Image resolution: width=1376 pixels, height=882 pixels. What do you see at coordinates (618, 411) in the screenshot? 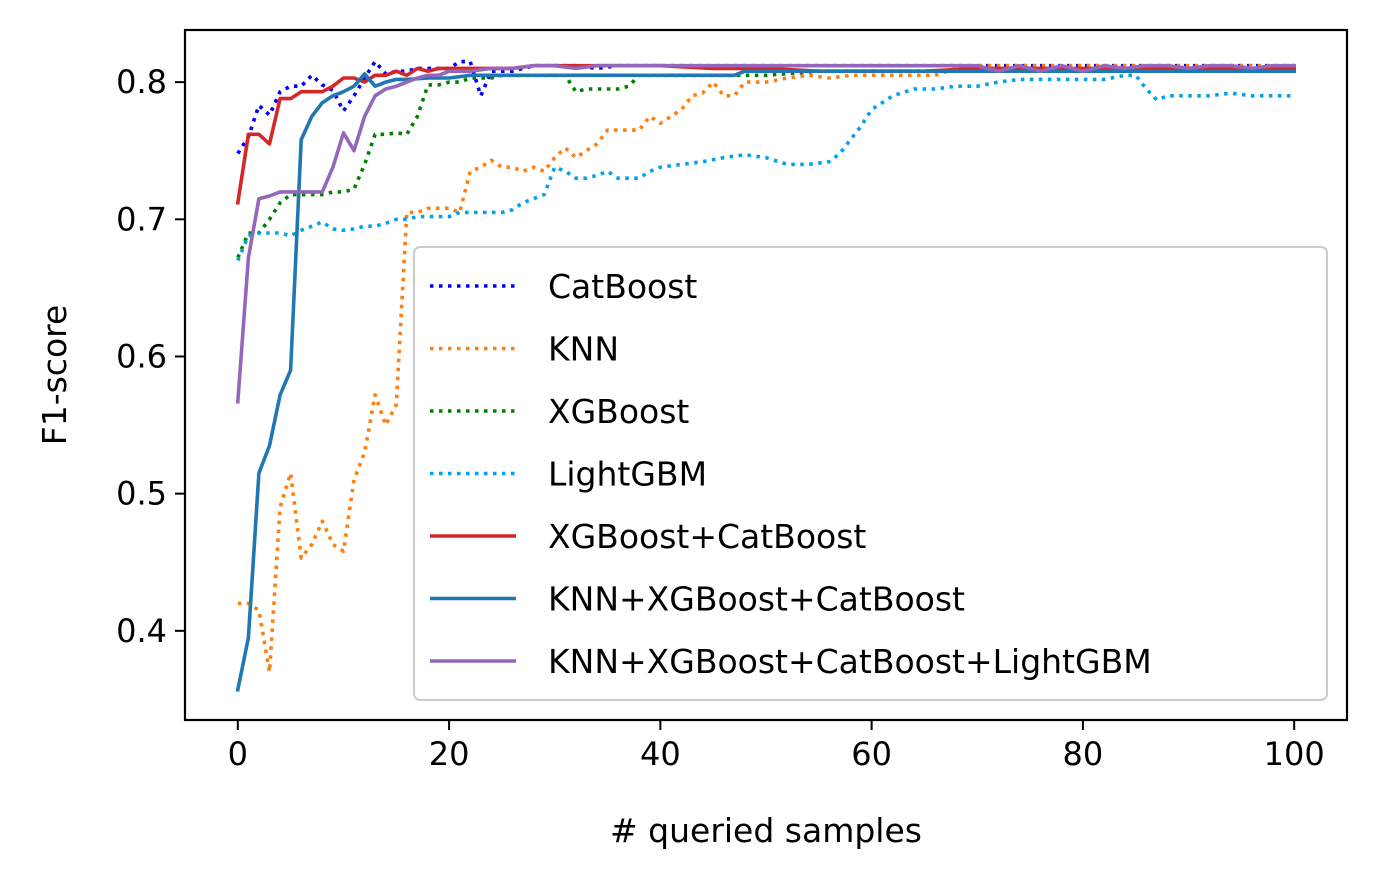
I see `legend-label: XGBoost` at bounding box center [618, 411].